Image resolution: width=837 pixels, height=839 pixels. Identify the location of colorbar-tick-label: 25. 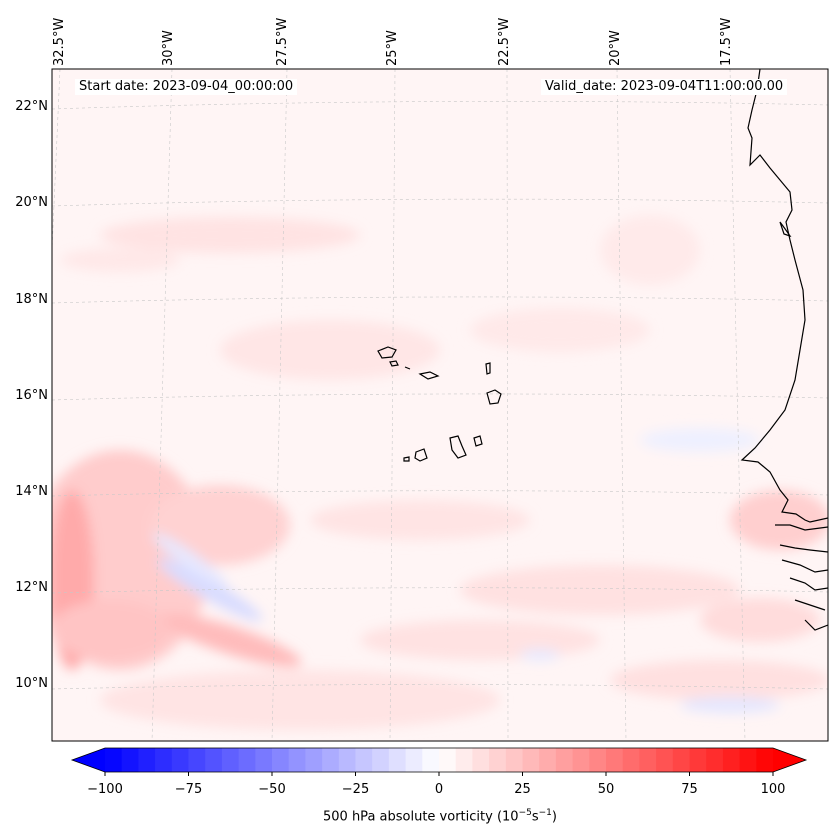
(522, 789).